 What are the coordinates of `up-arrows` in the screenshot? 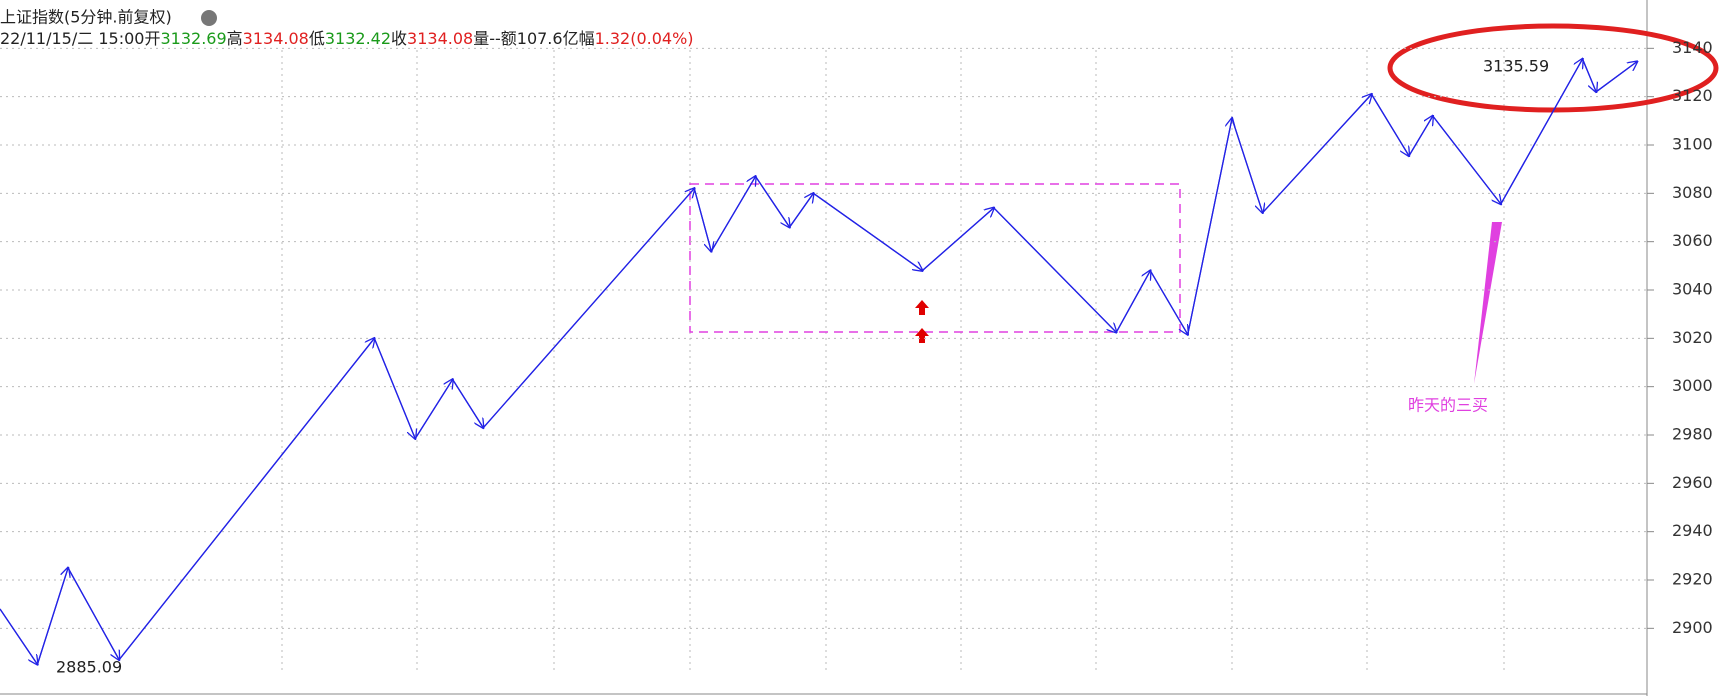 It's located at (922, 321).